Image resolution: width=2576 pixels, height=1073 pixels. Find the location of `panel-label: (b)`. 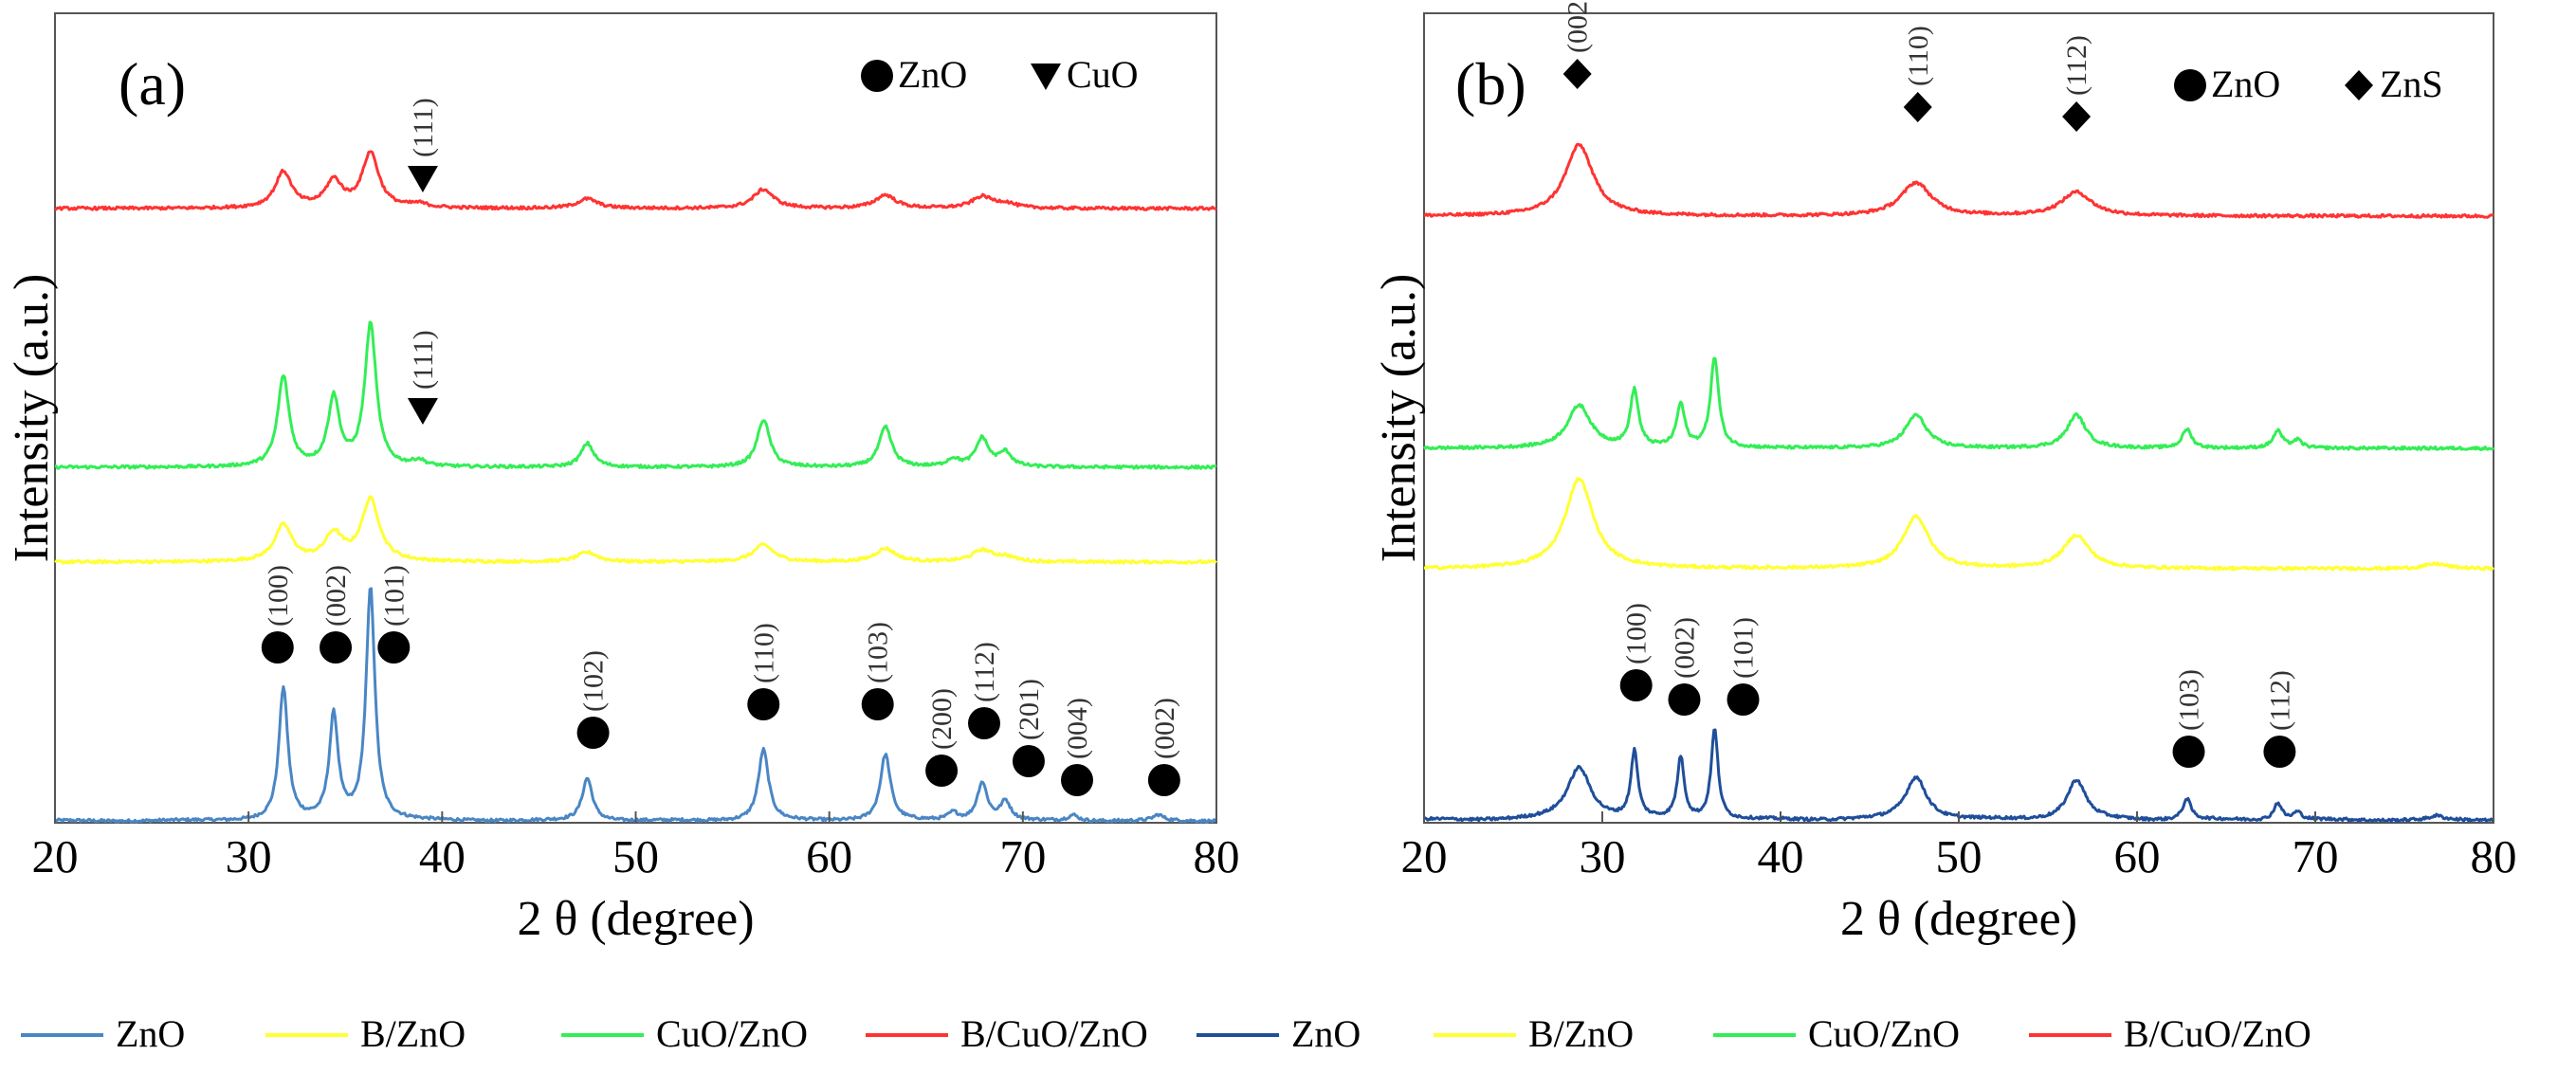

panel-label: (b) is located at coordinates (1490, 84).